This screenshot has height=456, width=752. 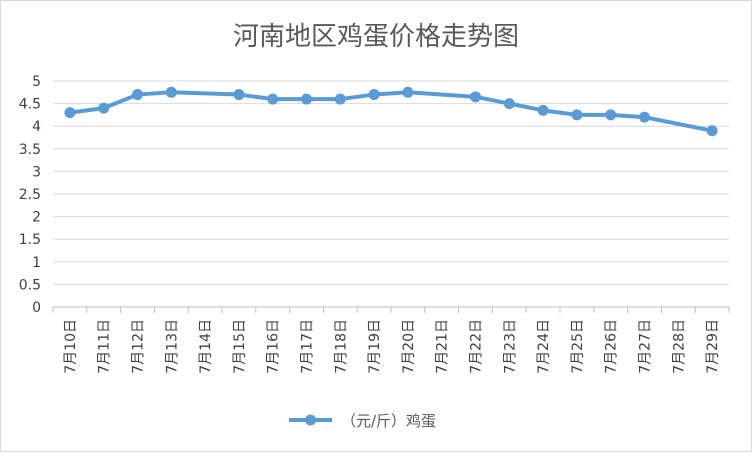 I want to click on y-axis-tick-labels: 0 0.5 1 1.5 2 2.5 3 3.5 4 4.5 5, so click(x=30, y=195).